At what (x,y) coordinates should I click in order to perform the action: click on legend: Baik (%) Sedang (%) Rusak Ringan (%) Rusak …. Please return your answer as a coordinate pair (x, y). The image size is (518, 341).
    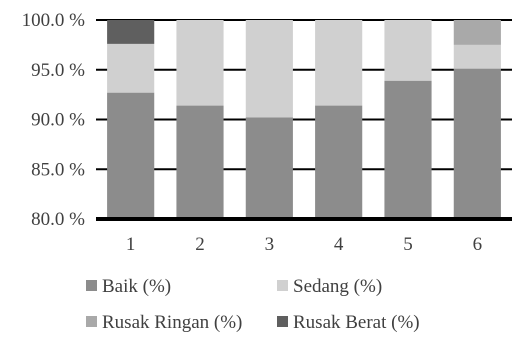
    Looking at the image, I should click on (253, 304).